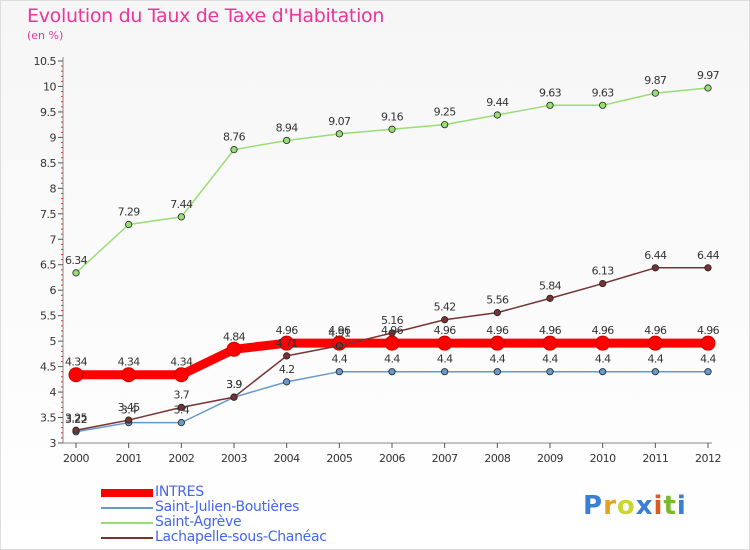  Describe the element at coordinates (45, 61) in the screenshot. I see `y-tick-label: 10.5` at that location.